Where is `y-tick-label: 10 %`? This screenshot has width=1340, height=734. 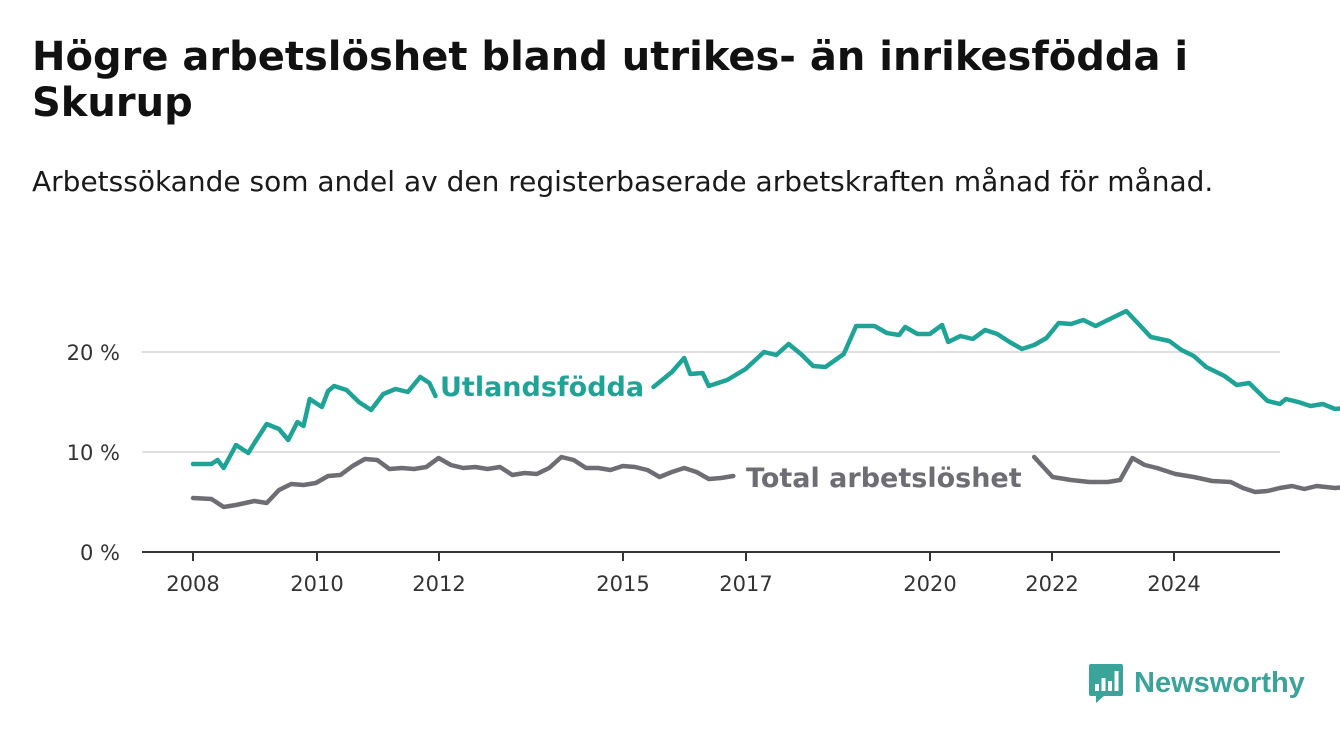 y-tick-label: 10 % is located at coordinates (93, 453).